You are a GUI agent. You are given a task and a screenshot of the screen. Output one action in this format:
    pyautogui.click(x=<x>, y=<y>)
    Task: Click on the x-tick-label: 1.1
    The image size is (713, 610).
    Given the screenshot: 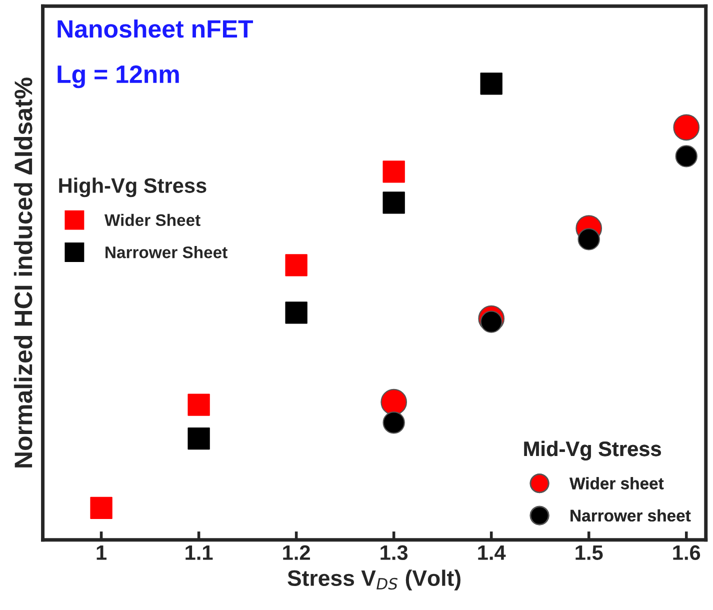 What is the action you would take?
    pyautogui.click(x=199, y=552)
    